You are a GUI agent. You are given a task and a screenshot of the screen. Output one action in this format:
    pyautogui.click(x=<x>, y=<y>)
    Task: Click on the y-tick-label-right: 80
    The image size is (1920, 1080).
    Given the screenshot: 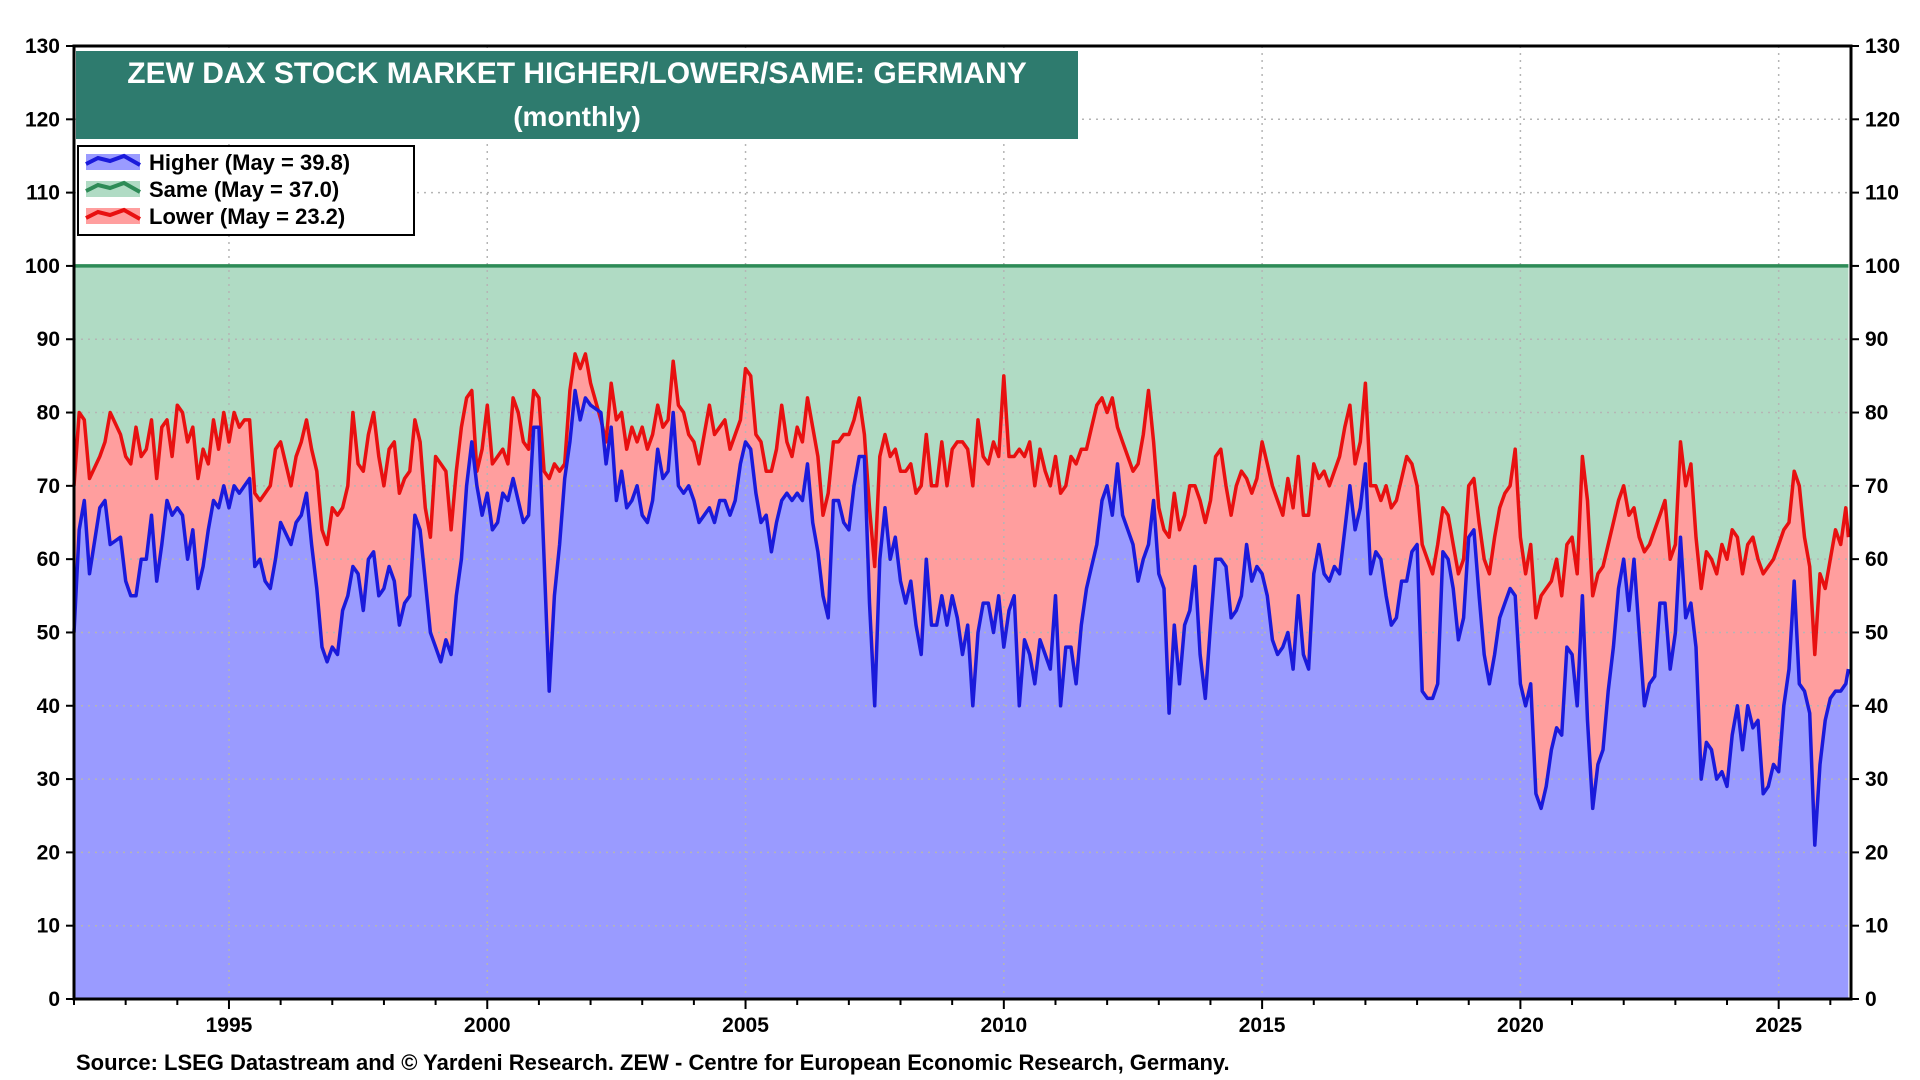 What is the action you would take?
    pyautogui.click(x=1876, y=413)
    